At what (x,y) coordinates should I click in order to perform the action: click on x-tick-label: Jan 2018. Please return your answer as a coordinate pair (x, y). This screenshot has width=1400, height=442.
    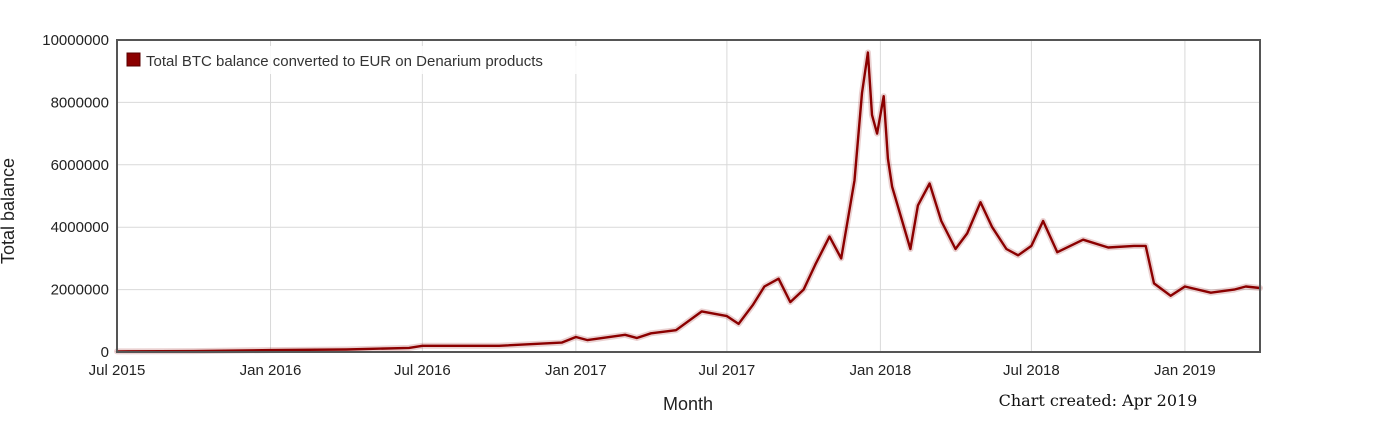
    Looking at the image, I should click on (881, 370).